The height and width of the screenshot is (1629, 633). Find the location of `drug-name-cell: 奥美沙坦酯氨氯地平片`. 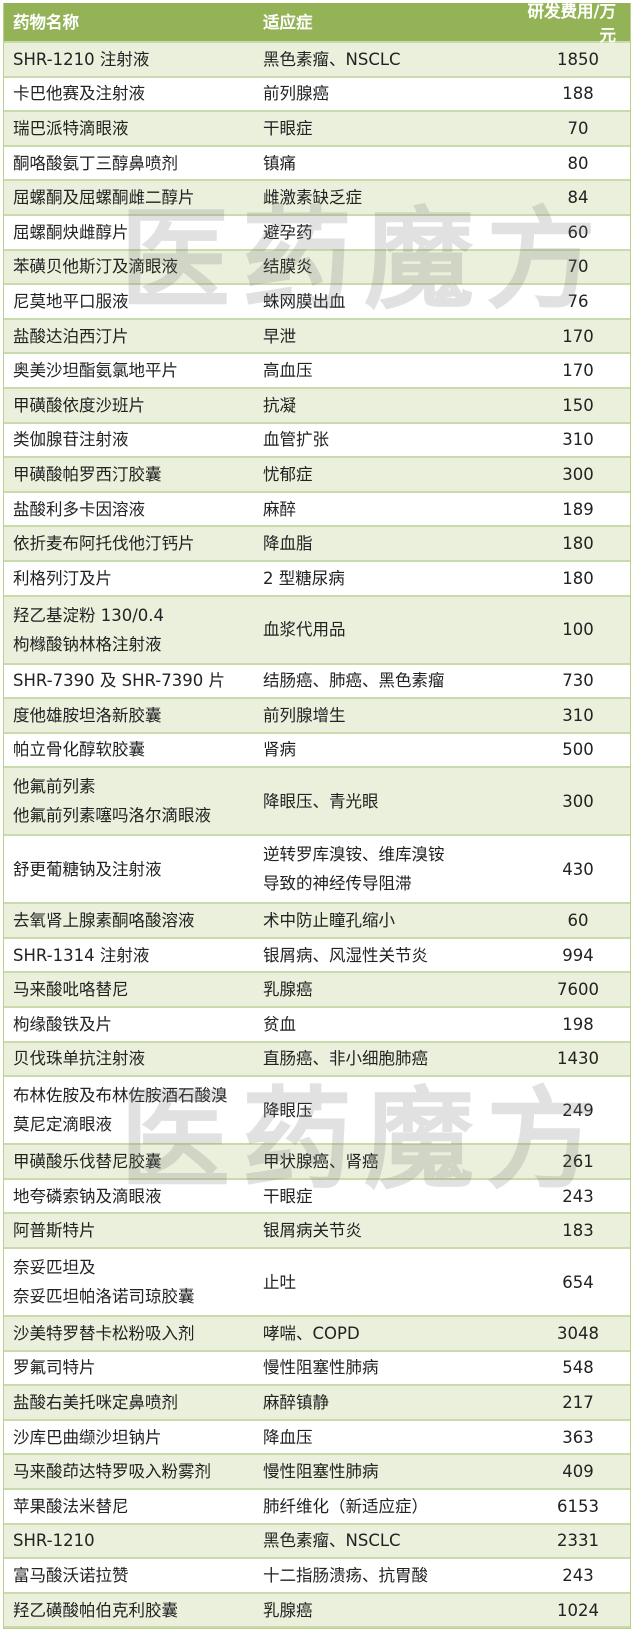

drug-name-cell: 奥美沙坦酯氨氯地平片 is located at coordinates (130, 370).